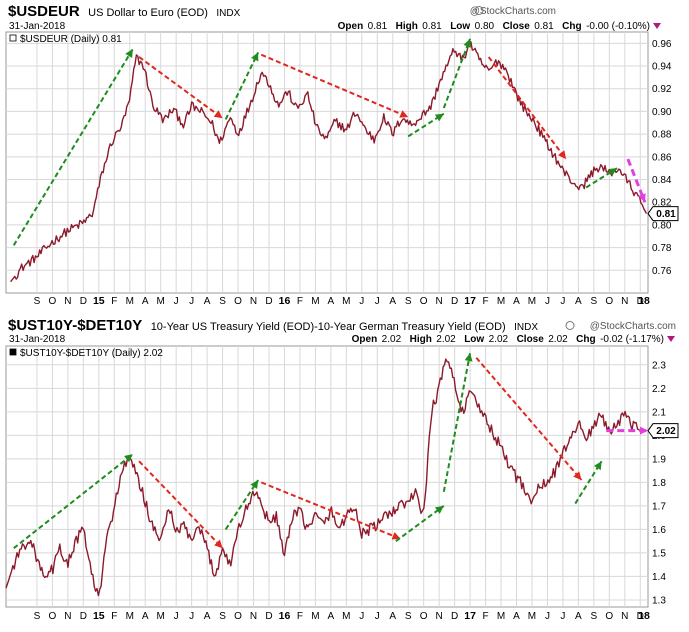 Image resolution: width=689 pixels, height=632 pixels. Describe the element at coordinates (662, 225) in the screenshot. I see `y-tick-label: 0.80` at that location.